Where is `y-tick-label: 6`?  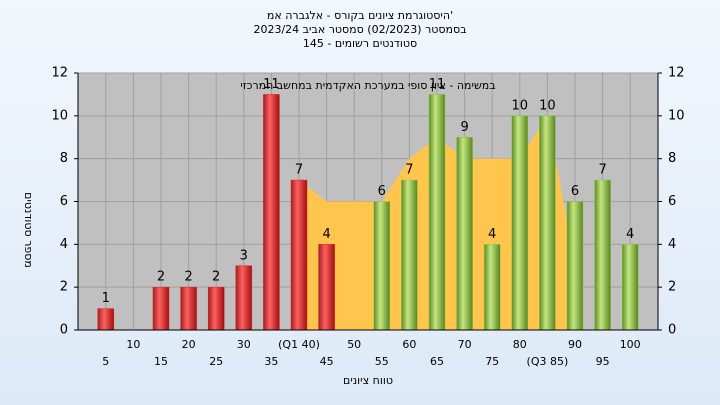 y-tick-label: 6 is located at coordinates (64, 201).